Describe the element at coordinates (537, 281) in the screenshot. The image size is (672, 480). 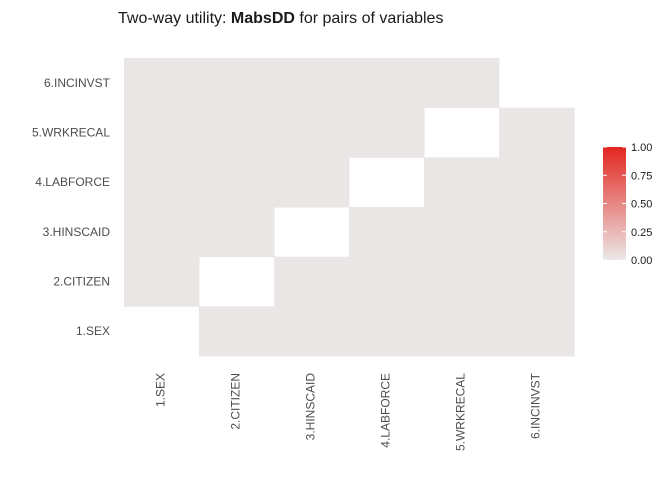
I see `heatmap-cell-6.INCINVST-2.CITIZEN` at that location.